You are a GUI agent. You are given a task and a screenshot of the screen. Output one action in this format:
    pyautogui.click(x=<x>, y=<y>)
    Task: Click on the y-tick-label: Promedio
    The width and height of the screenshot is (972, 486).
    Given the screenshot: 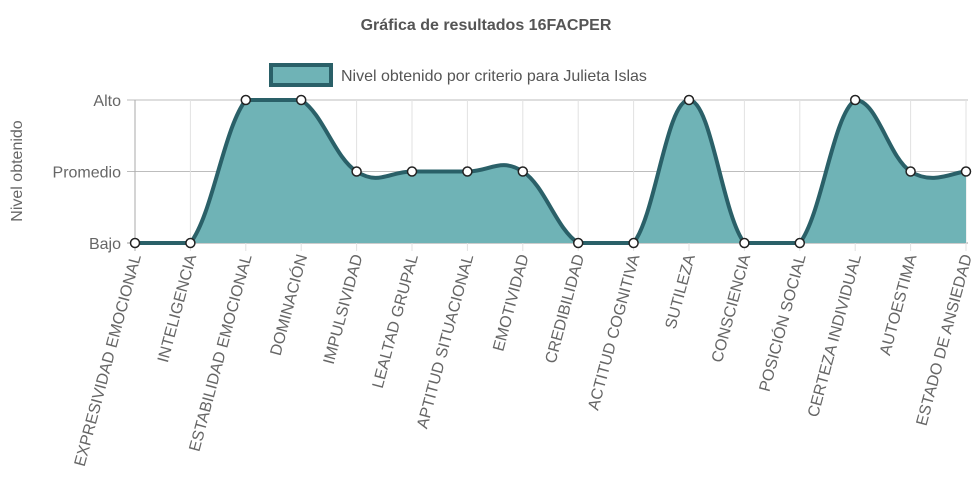 What is the action you would take?
    pyautogui.click(x=87, y=173)
    